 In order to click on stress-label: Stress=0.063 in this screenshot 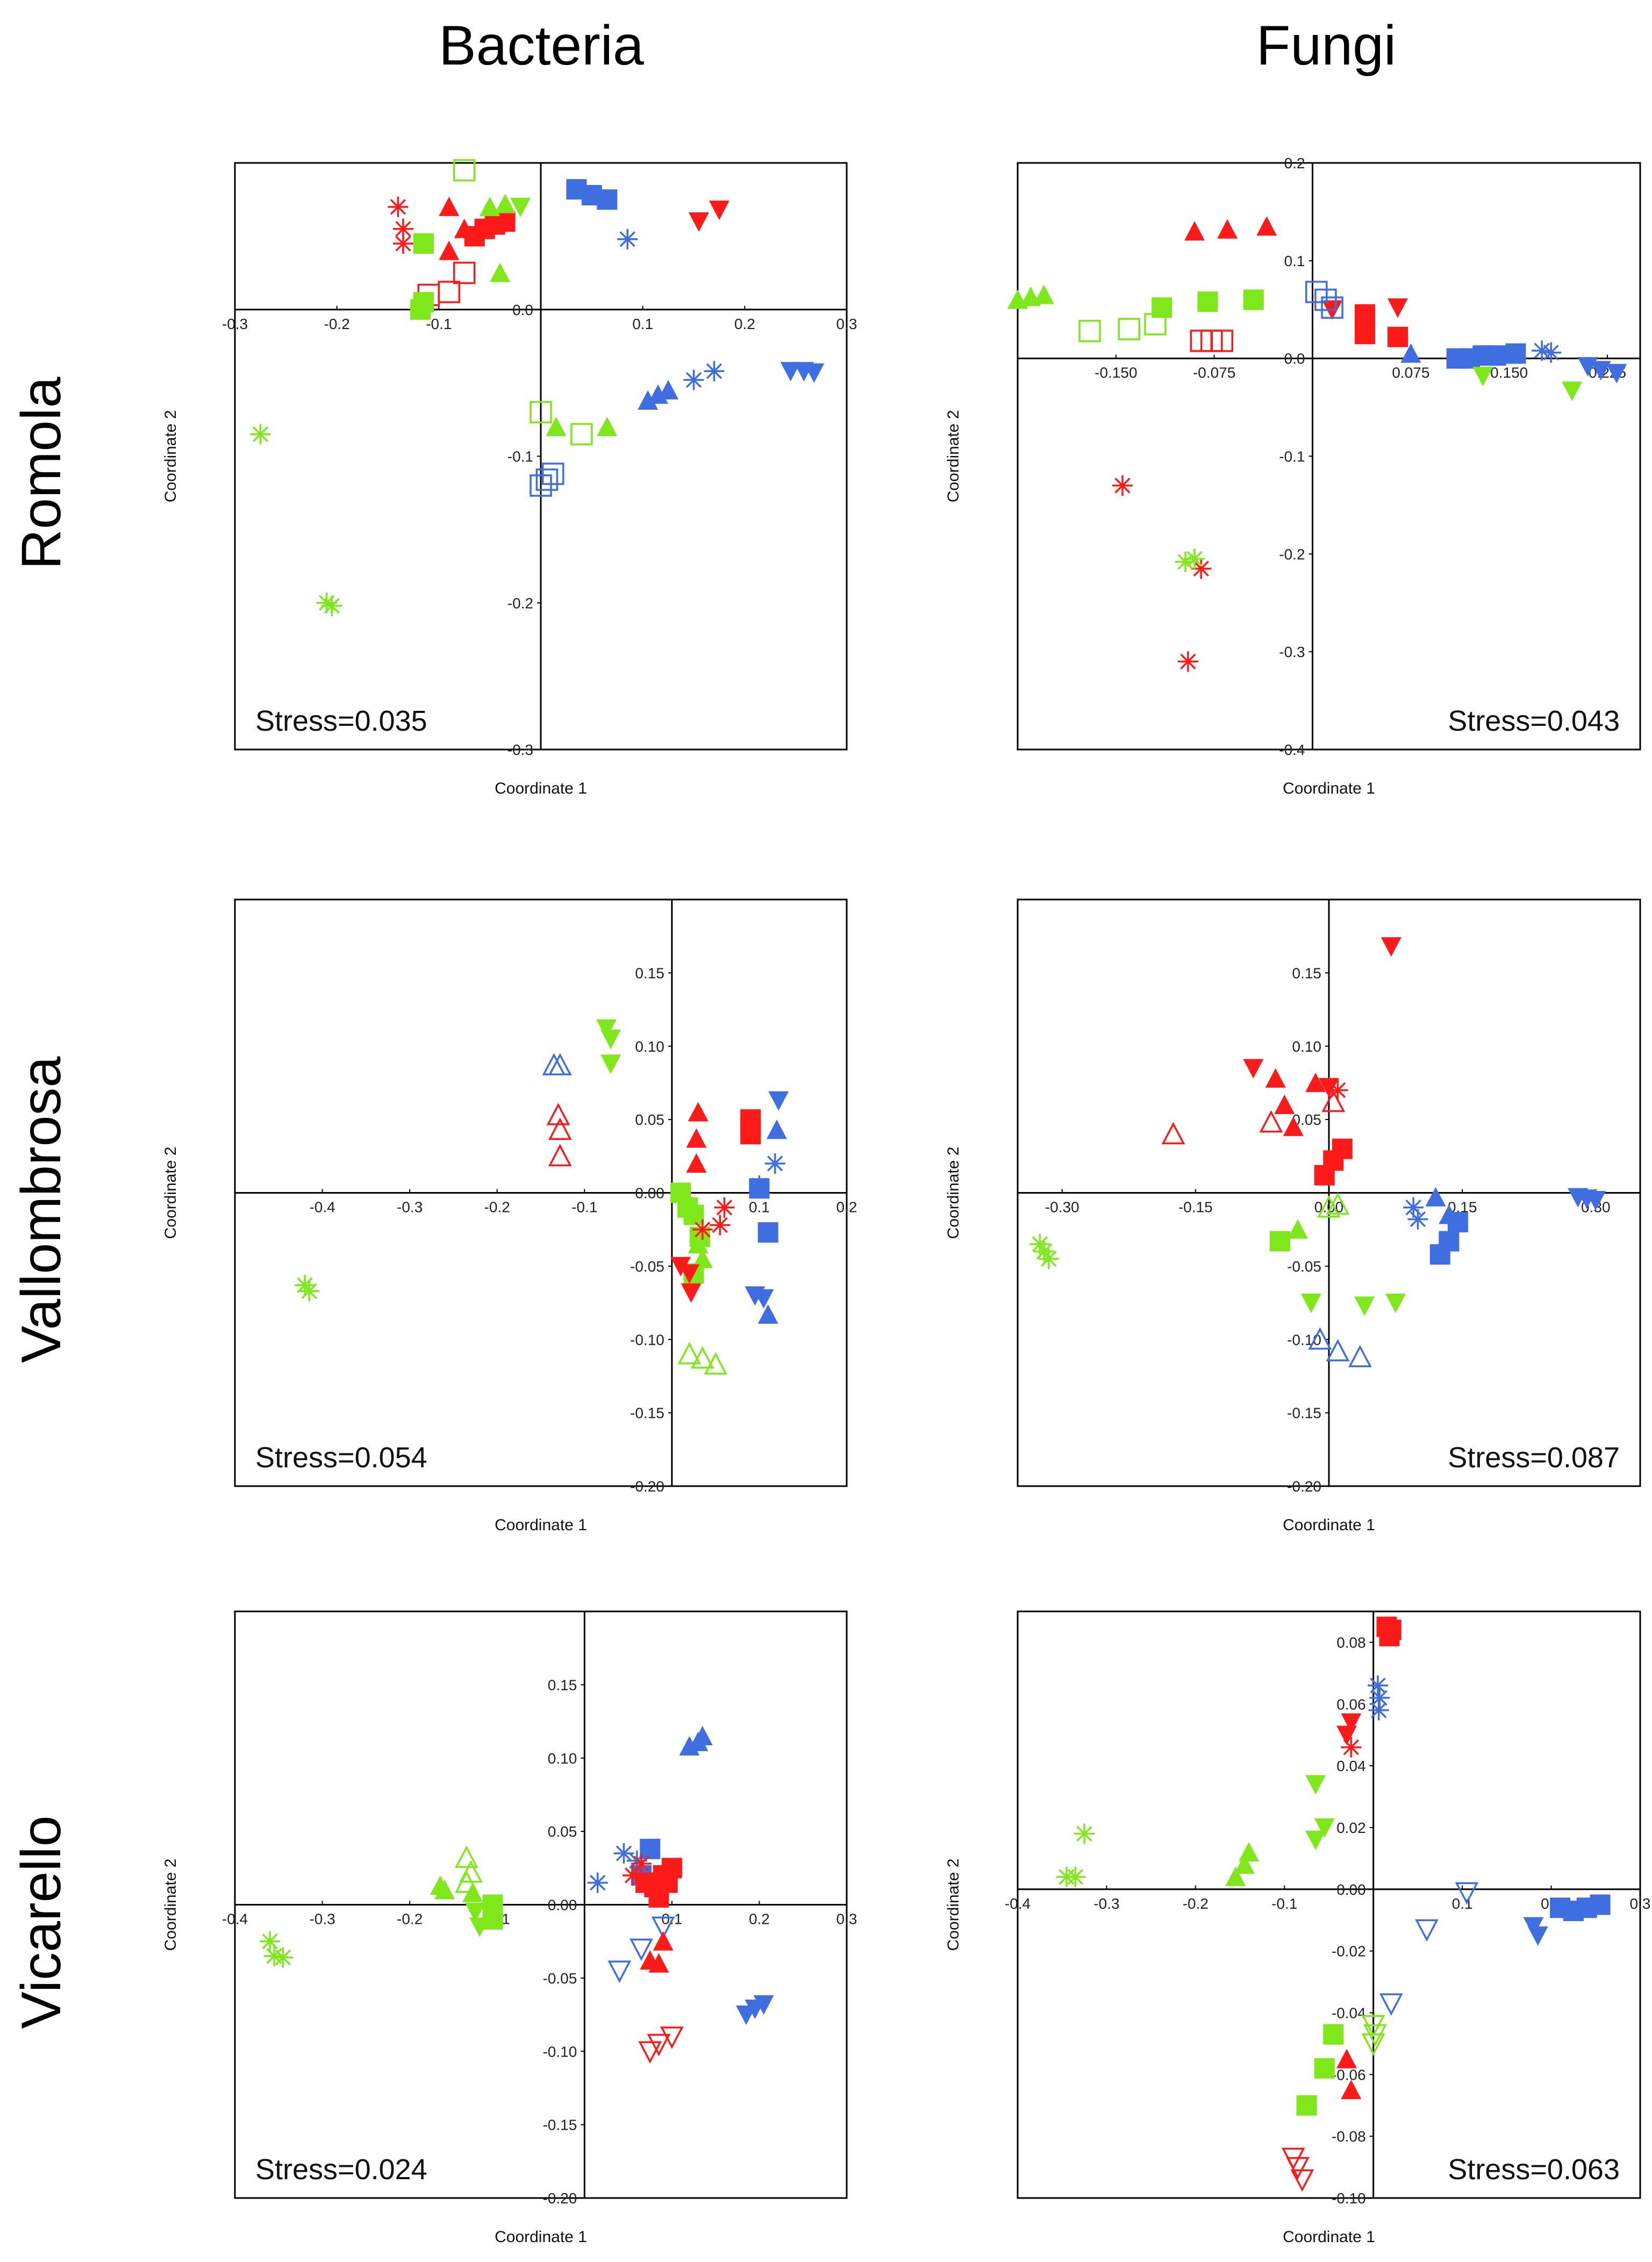, I will do `click(1534, 2169)`.